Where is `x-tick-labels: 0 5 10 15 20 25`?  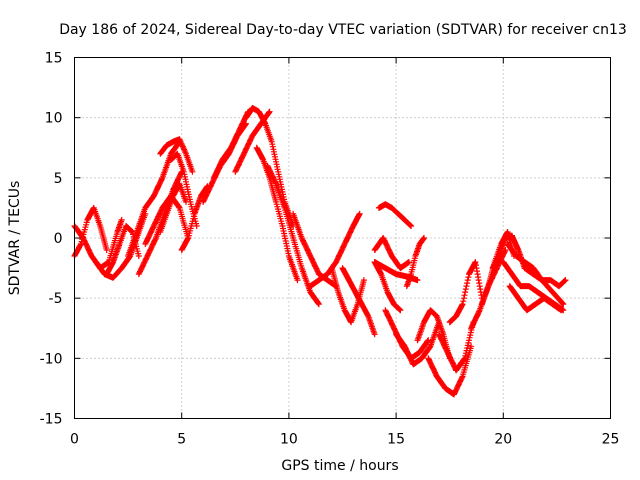 x-tick-labels: 0 5 10 15 20 25 is located at coordinates (344, 440).